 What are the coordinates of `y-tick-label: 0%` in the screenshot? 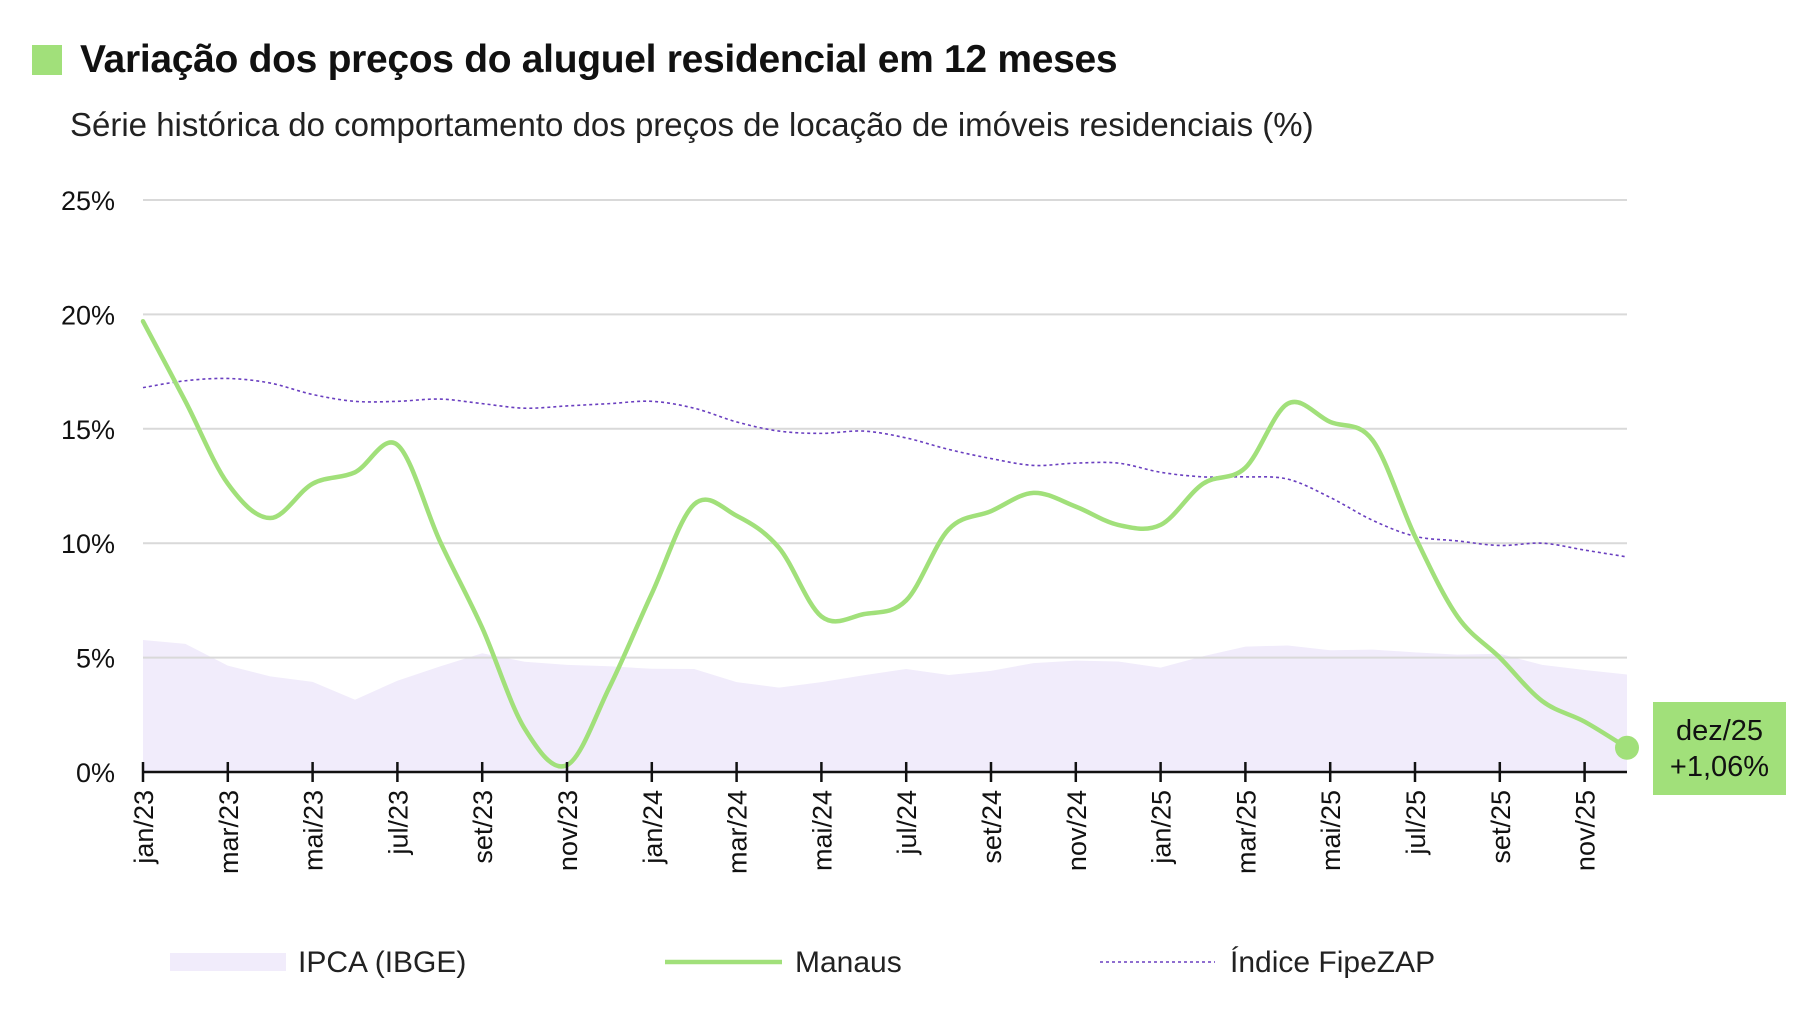 It's located at (95, 773).